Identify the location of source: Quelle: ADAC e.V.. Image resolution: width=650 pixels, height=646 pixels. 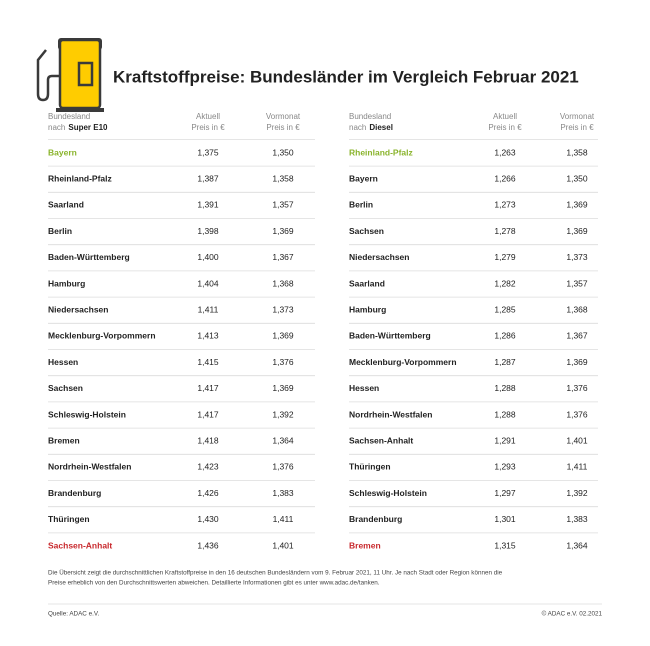
(73, 614).